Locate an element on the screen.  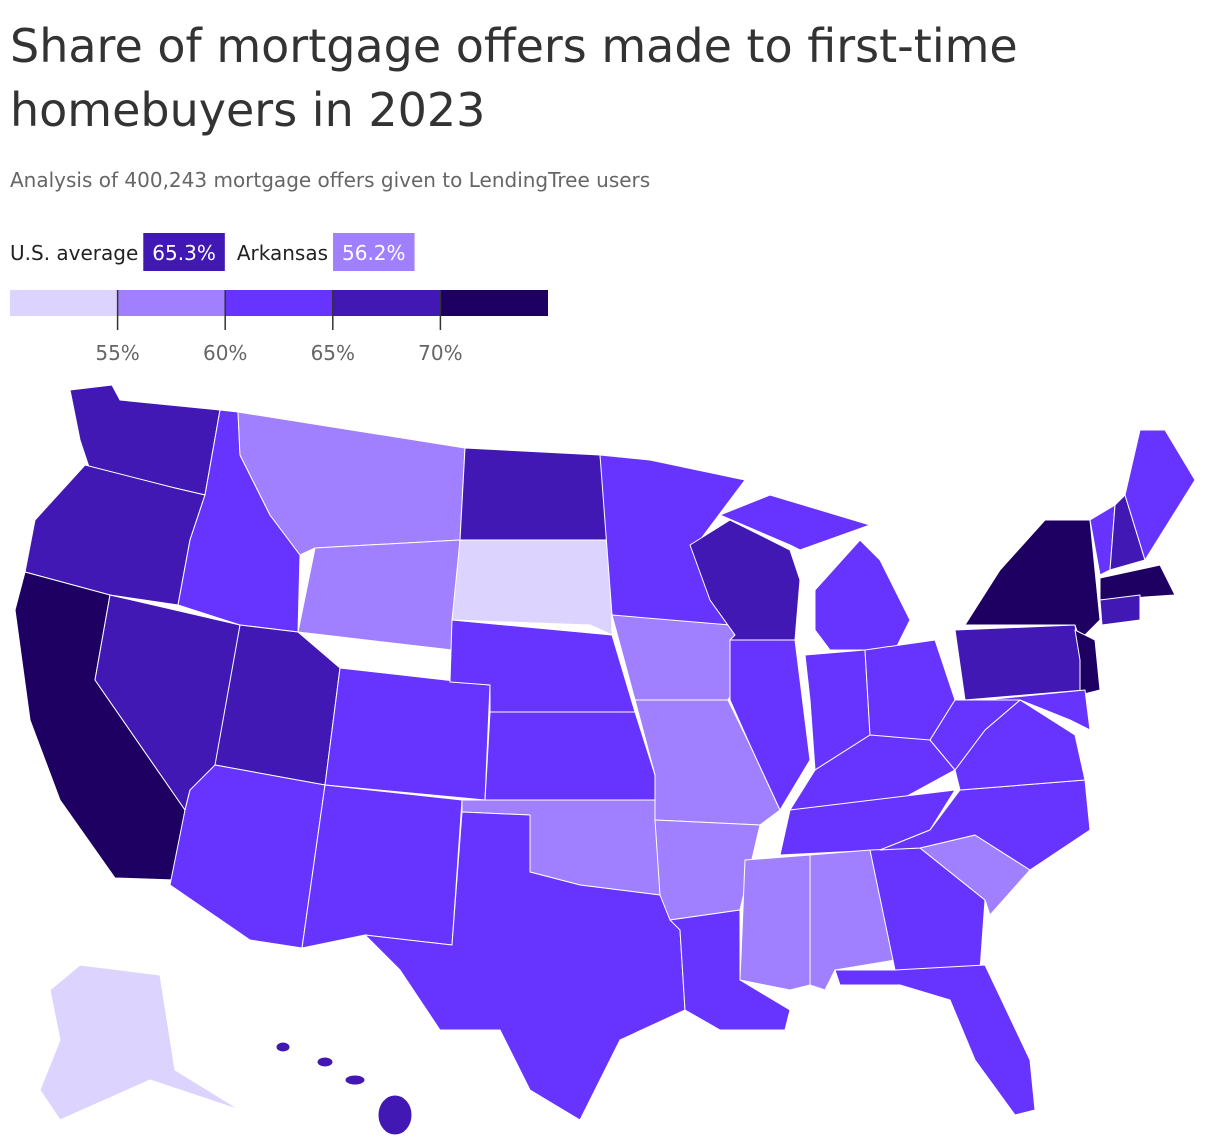
highlight-value: 56.2% is located at coordinates (374, 253).